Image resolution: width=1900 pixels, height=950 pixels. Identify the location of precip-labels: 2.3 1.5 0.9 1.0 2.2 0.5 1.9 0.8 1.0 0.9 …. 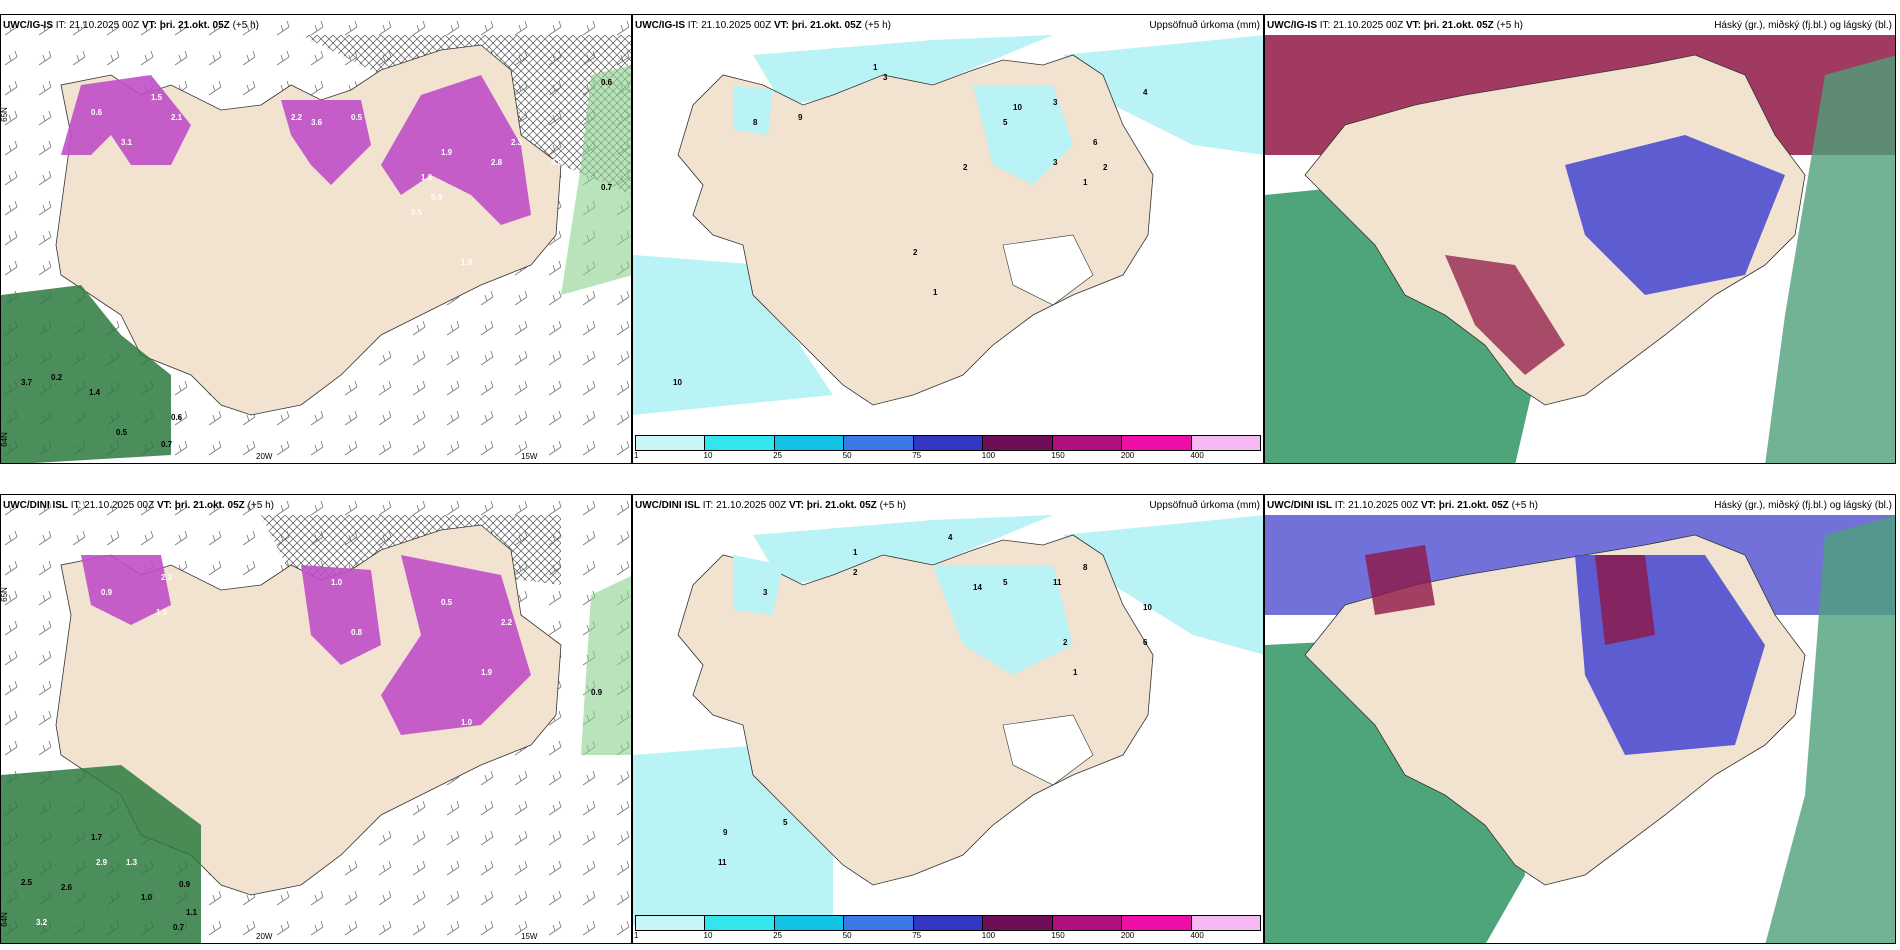
(312, 752).